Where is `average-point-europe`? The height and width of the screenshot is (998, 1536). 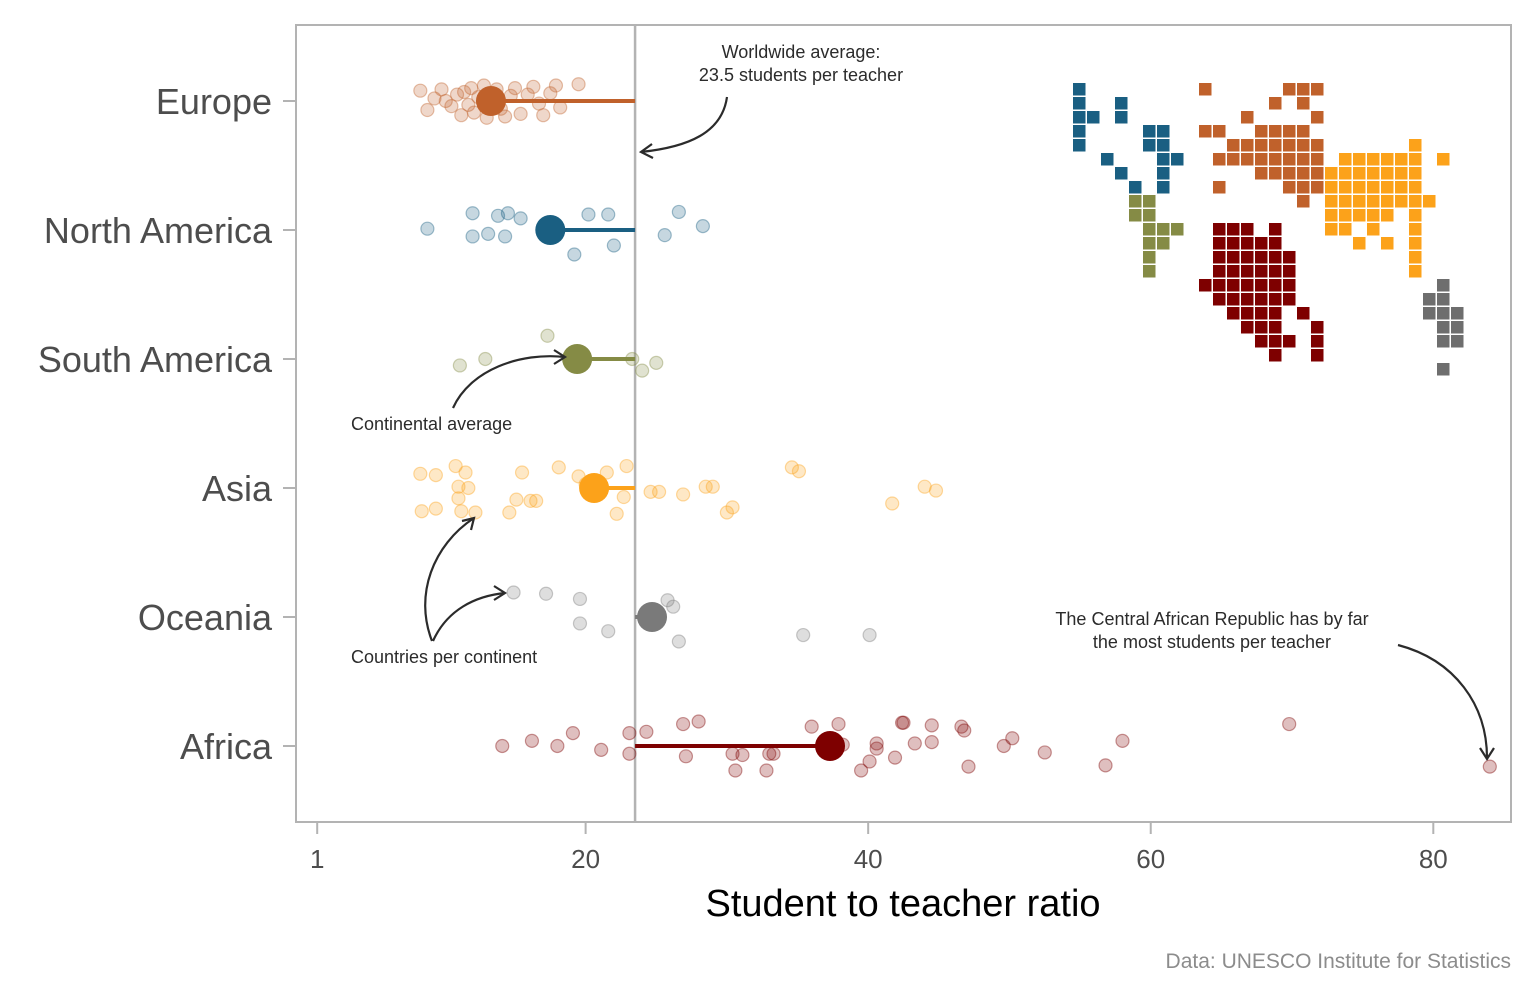
average-point-europe is located at coordinates (490, 101).